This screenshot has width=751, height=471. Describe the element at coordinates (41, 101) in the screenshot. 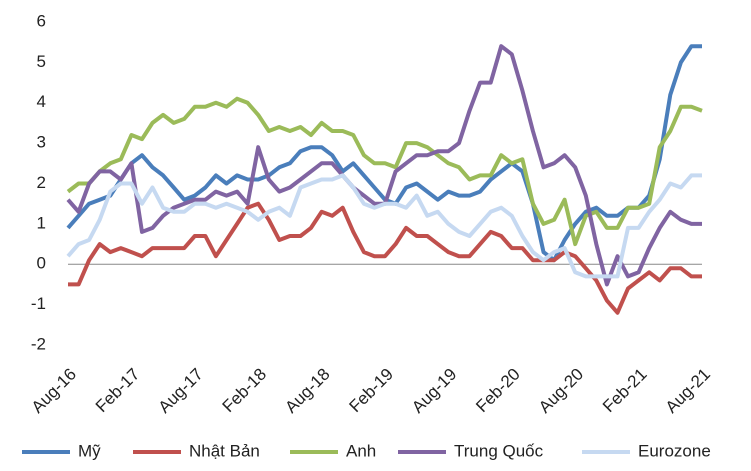

I see `y-tick-label: 4` at that location.